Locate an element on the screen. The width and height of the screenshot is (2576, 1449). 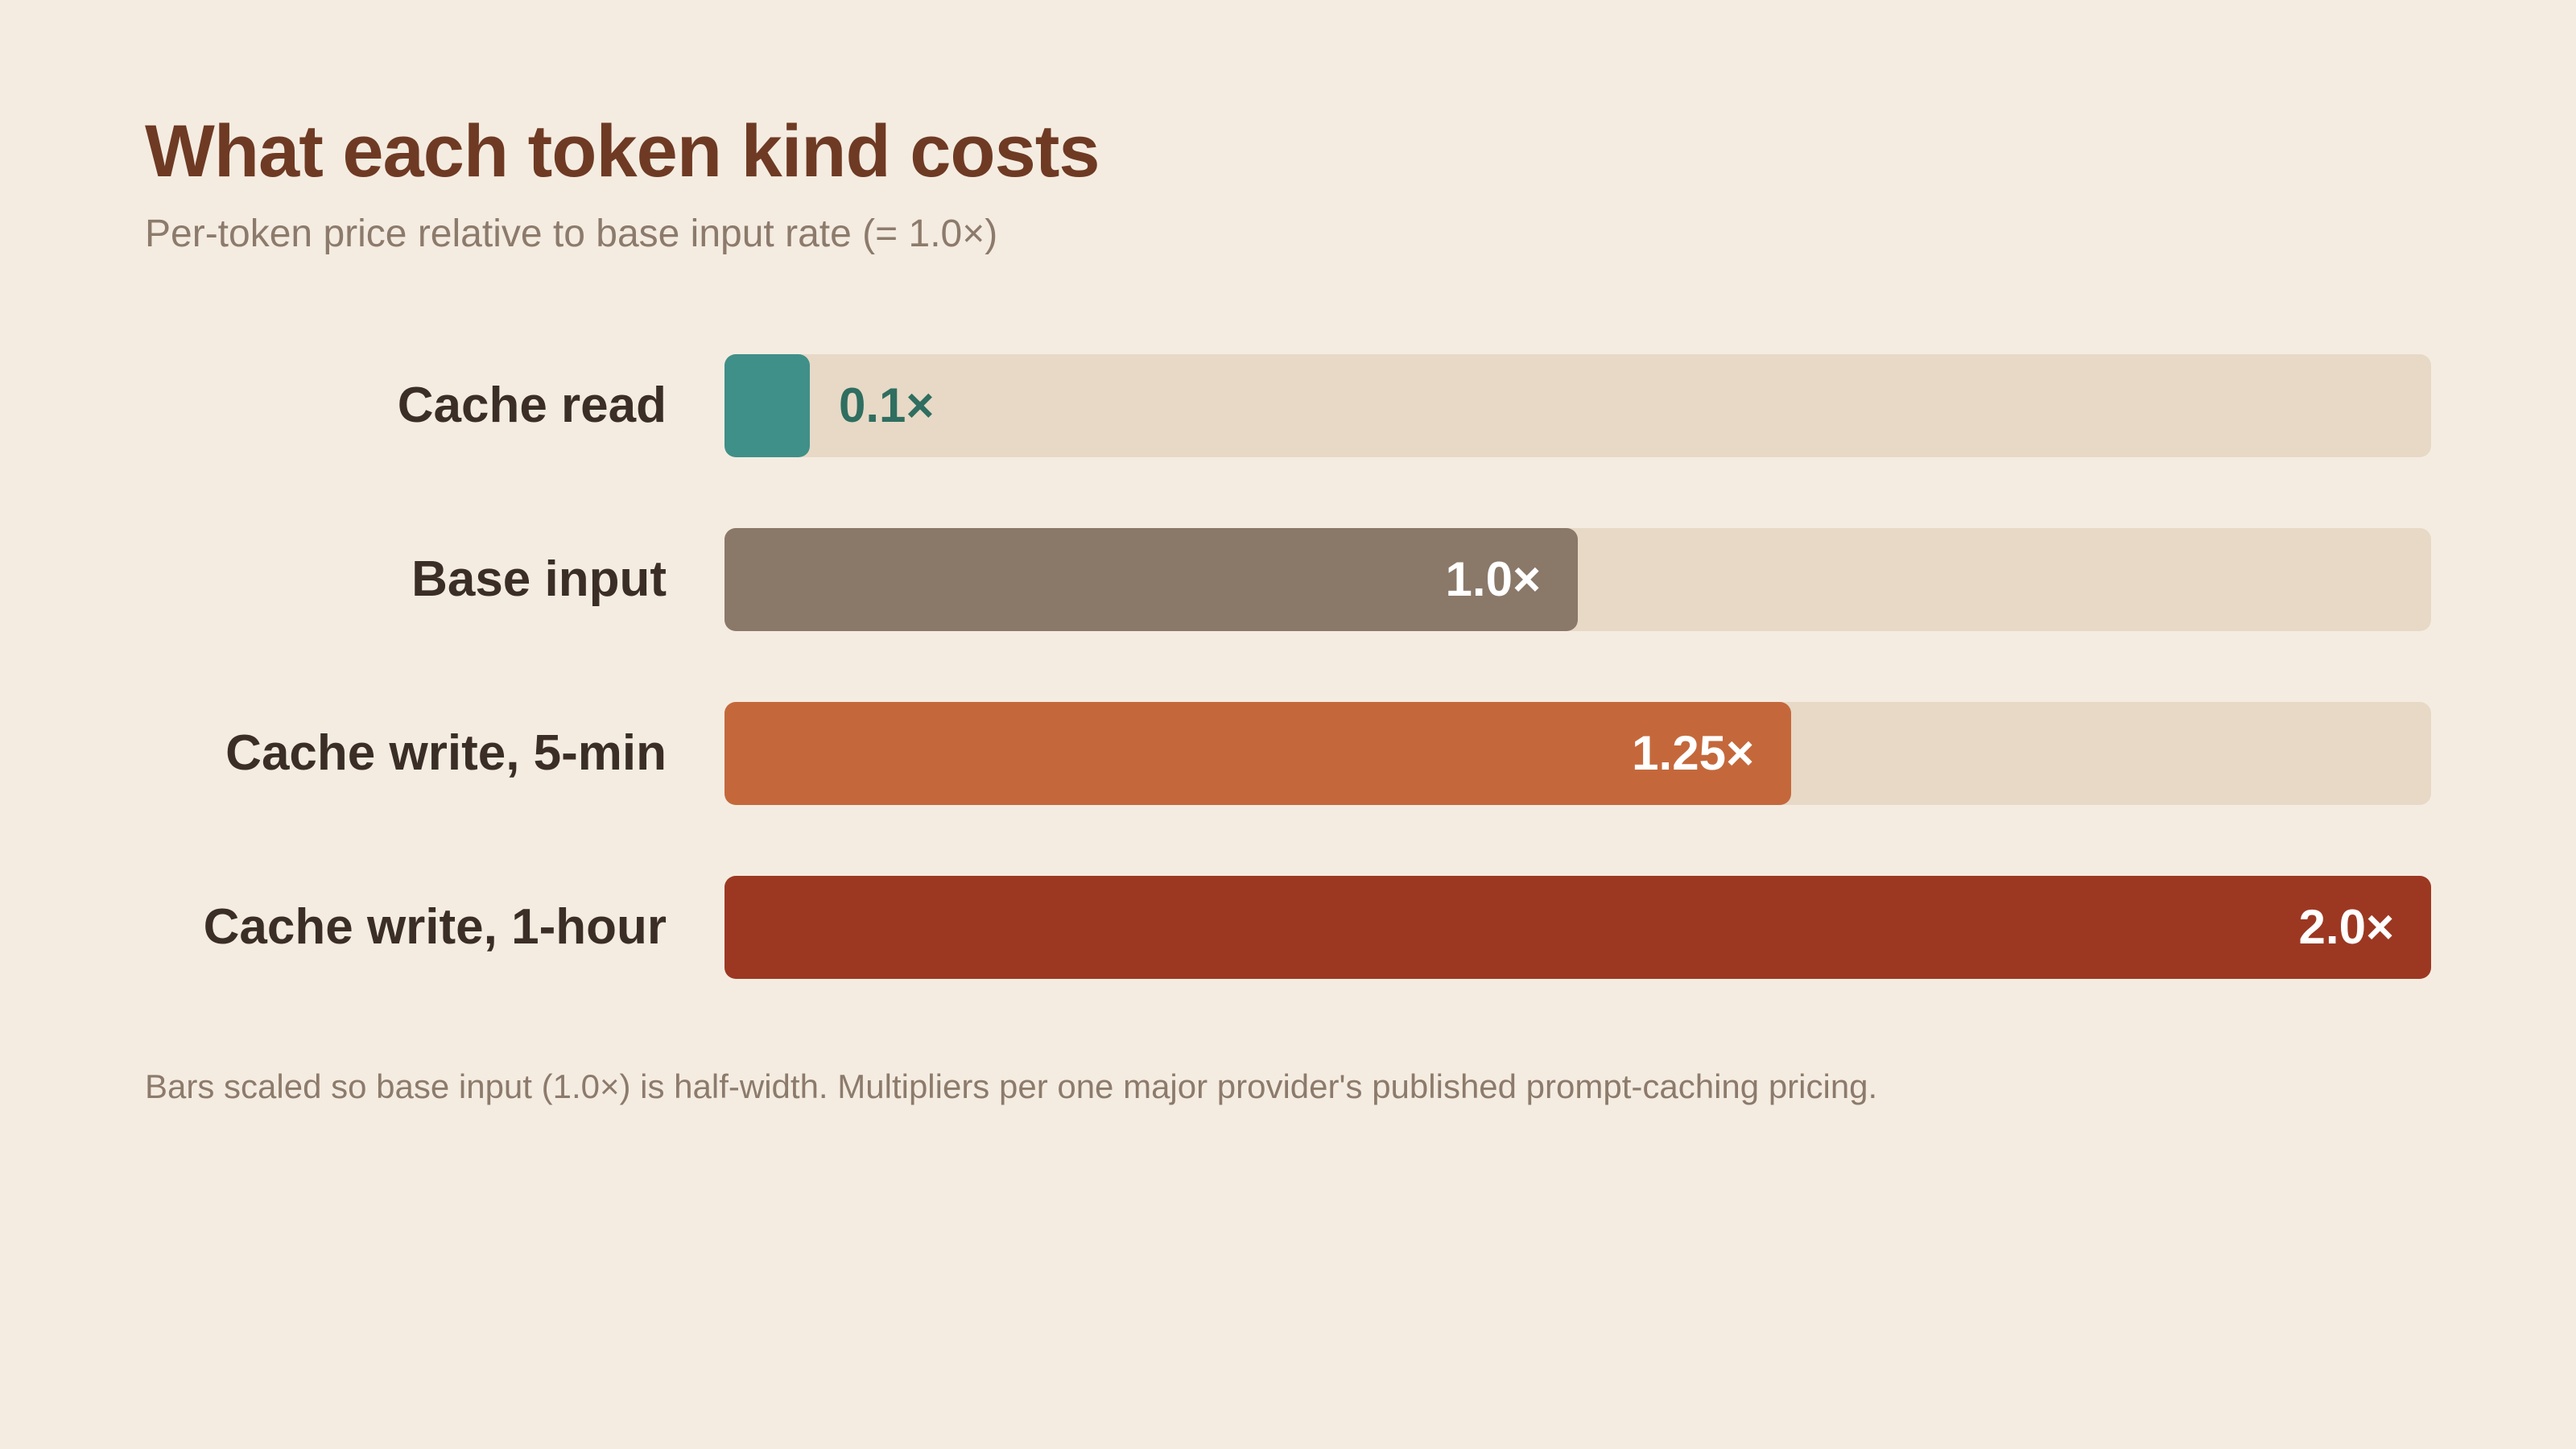
category-label: Cache write, 5-min is located at coordinates (446, 753).